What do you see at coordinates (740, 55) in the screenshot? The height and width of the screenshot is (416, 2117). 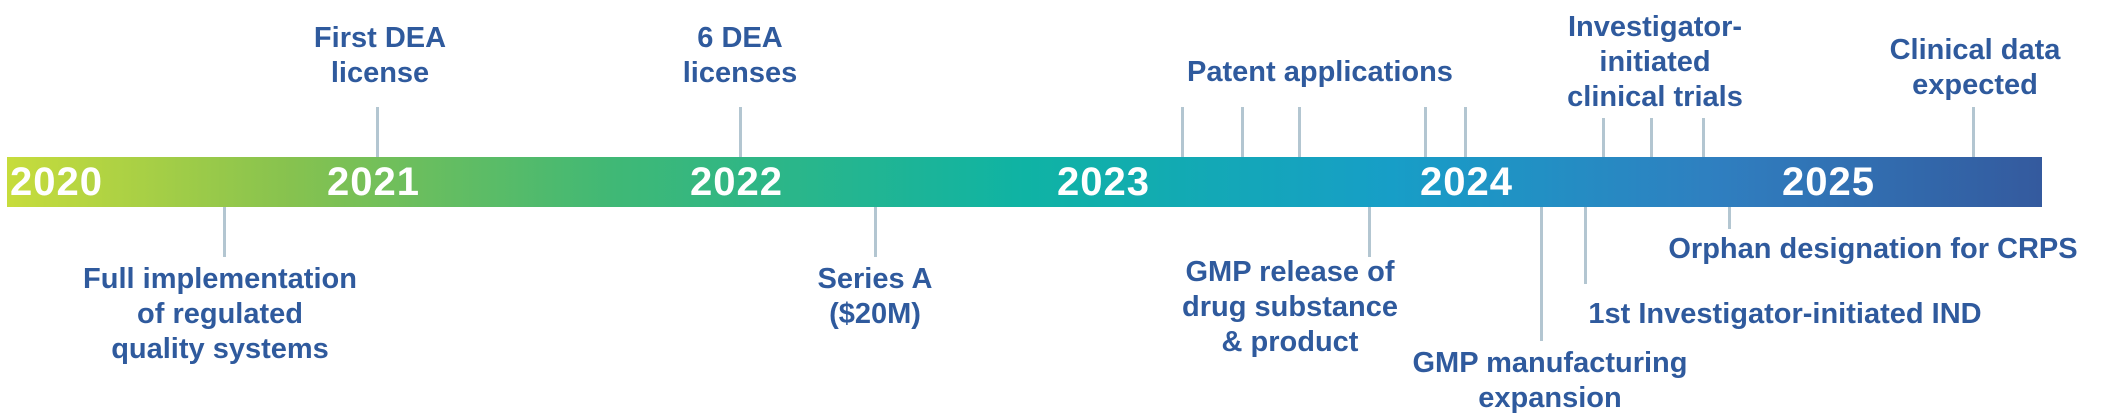 I see `label-six-dea: 6 DEA licenses` at bounding box center [740, 55].